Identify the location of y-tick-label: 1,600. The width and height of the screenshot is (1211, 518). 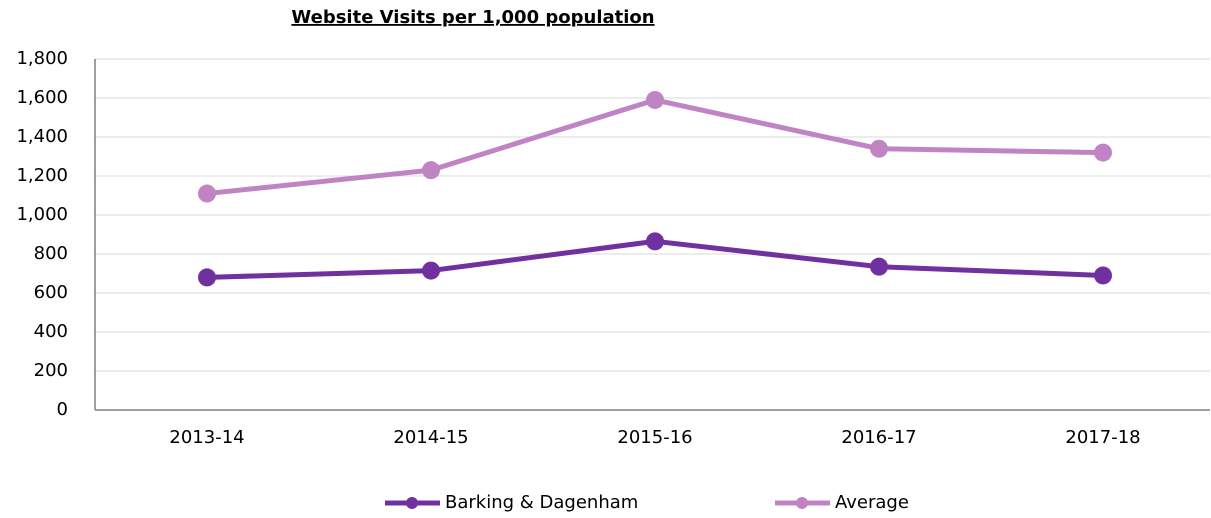
(42, 97).